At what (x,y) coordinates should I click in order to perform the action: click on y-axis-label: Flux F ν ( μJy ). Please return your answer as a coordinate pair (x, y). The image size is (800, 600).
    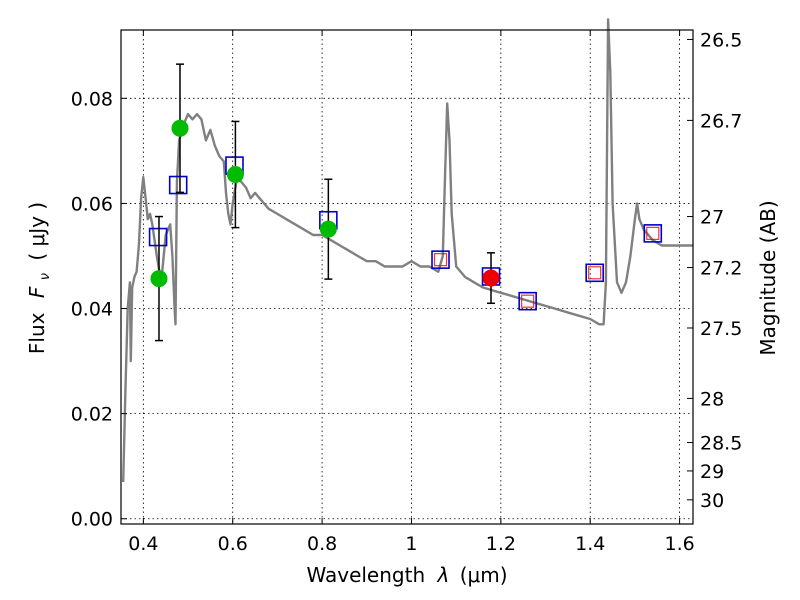
    Looking at the image, I should click on (39, 278).